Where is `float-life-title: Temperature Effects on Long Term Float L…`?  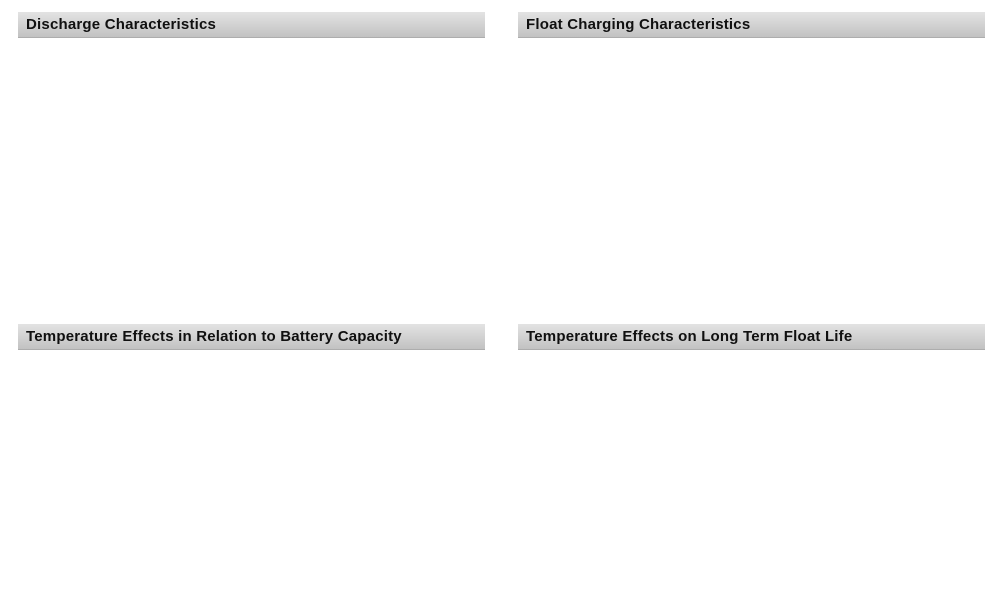
float-life-title: Temperature Effects on Long Term Float L… is located at coordinates (689, 336).